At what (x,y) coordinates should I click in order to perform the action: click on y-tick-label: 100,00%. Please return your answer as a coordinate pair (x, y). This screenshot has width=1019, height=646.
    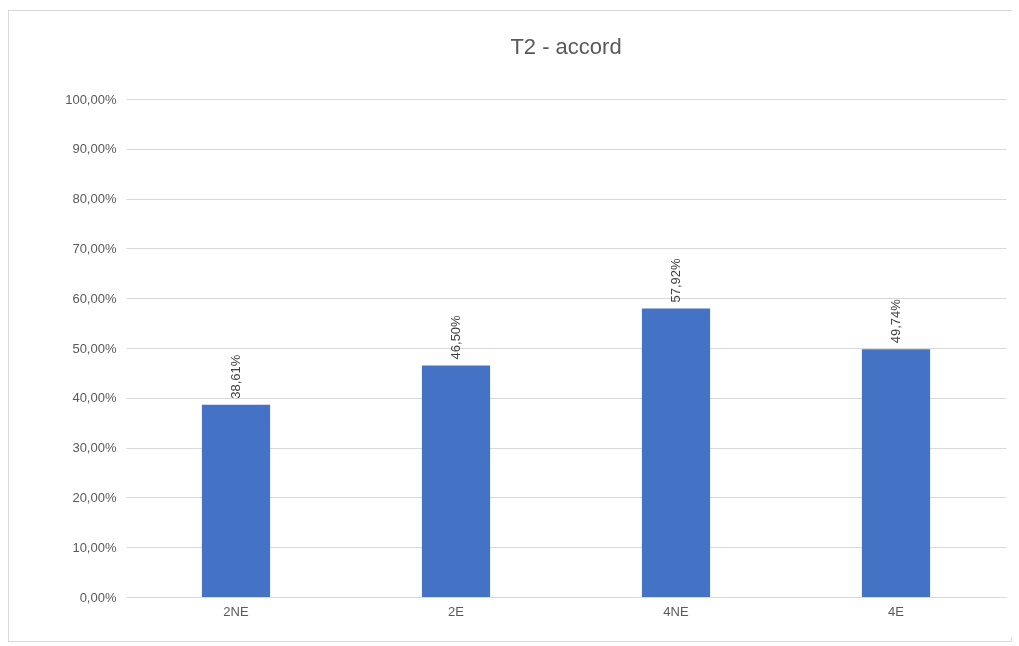
    Looking at the image, I should click on (91, 99).